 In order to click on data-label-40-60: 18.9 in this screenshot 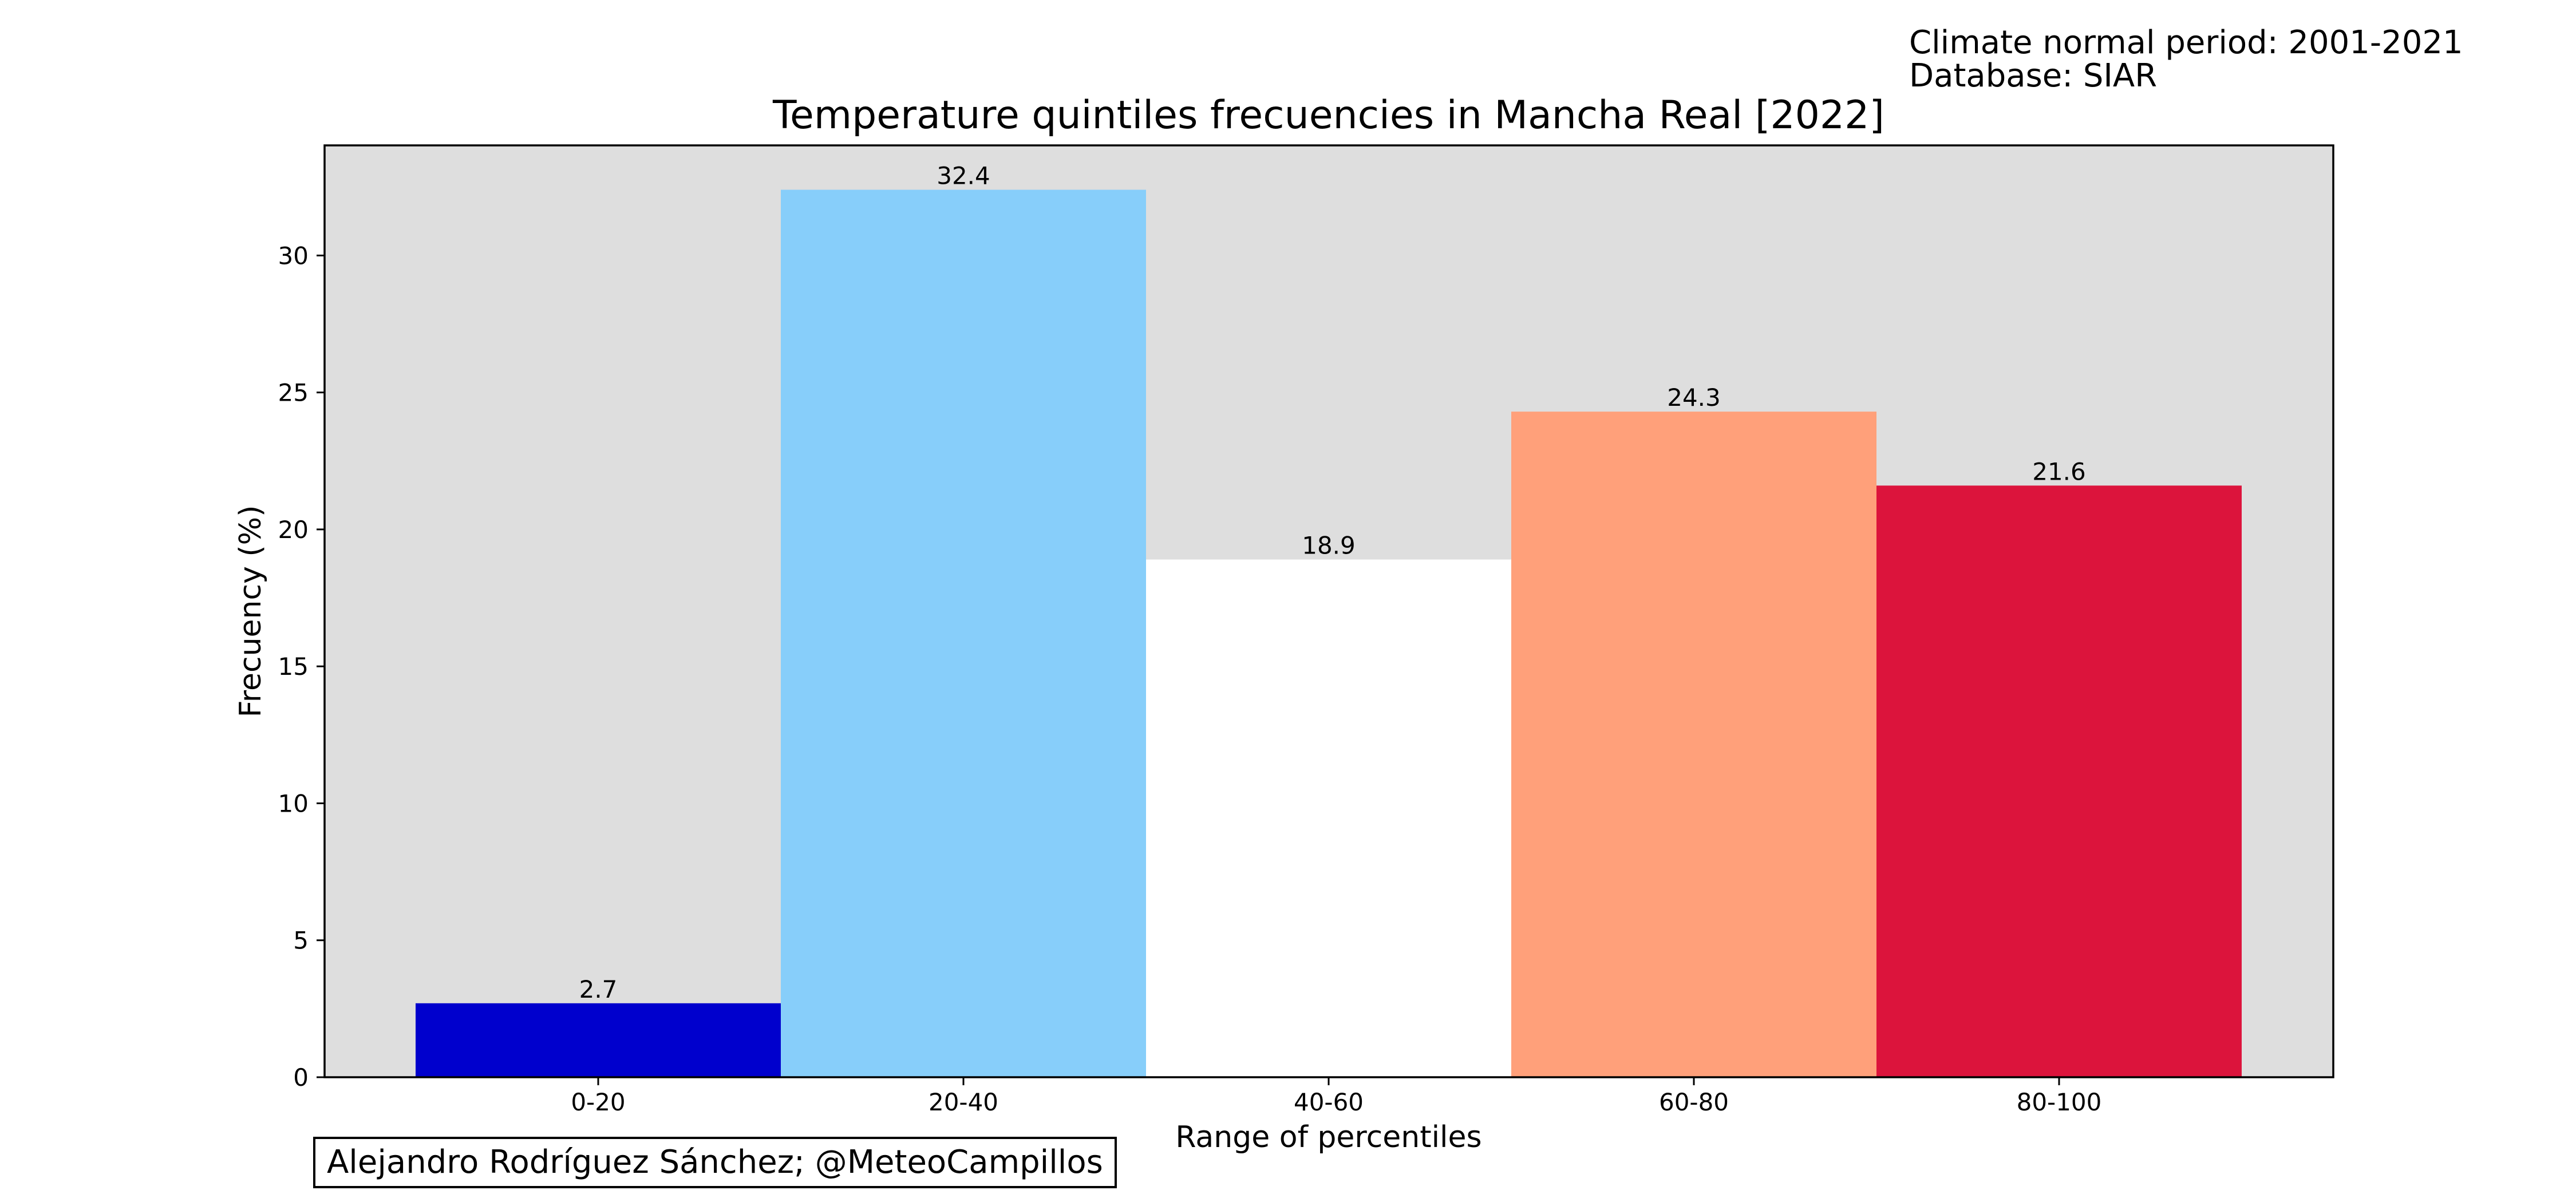, I will do `click(1329, 546)`.